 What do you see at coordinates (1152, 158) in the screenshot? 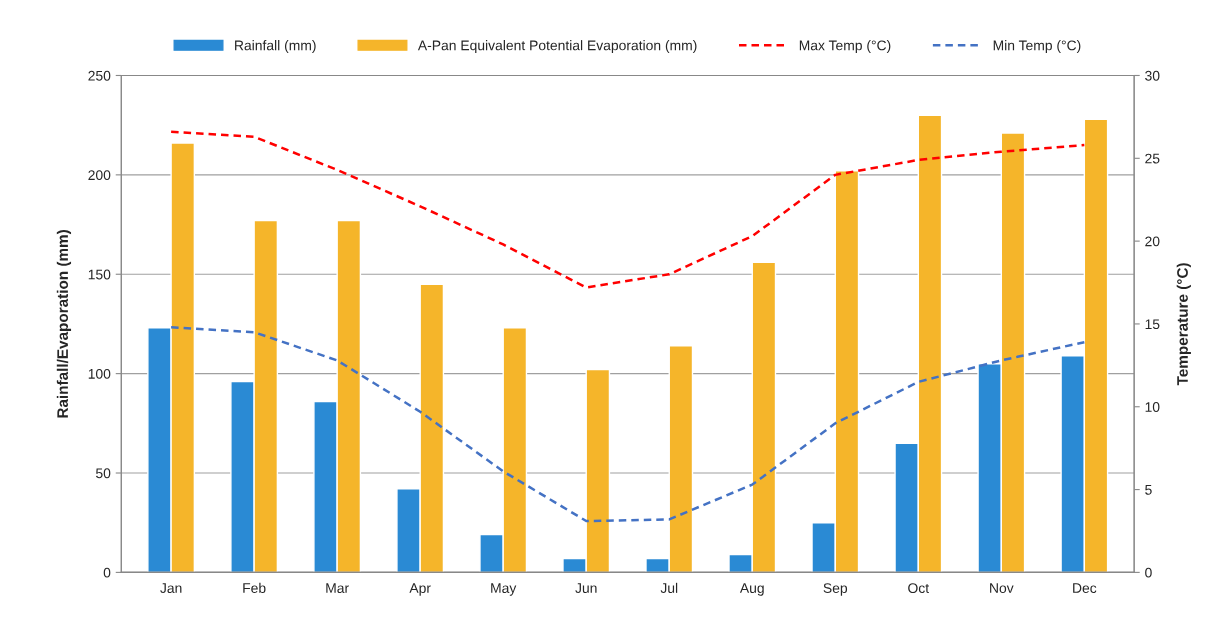
I see `y2-tick-label: 25` at bounding box center [1152, 158].